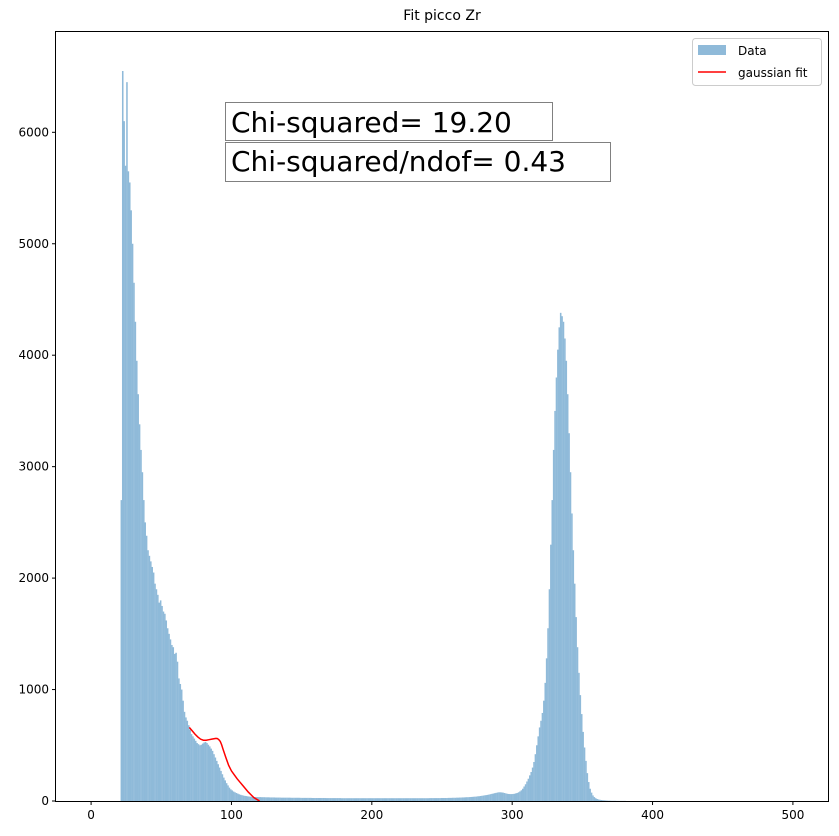 This screenshot has height=836, width=839. Describe the element at coordinates (442, 16) in the screenshot. I see `chart-title: Fit picco Zr` at that location.